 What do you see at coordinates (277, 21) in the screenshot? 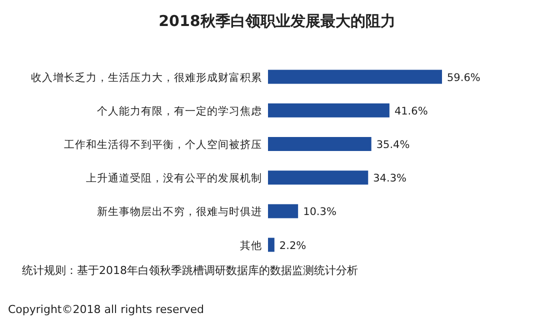
I see `chart-title: 2018秋季白领职业发展最大的阻力` at bounding box center [277, 21].